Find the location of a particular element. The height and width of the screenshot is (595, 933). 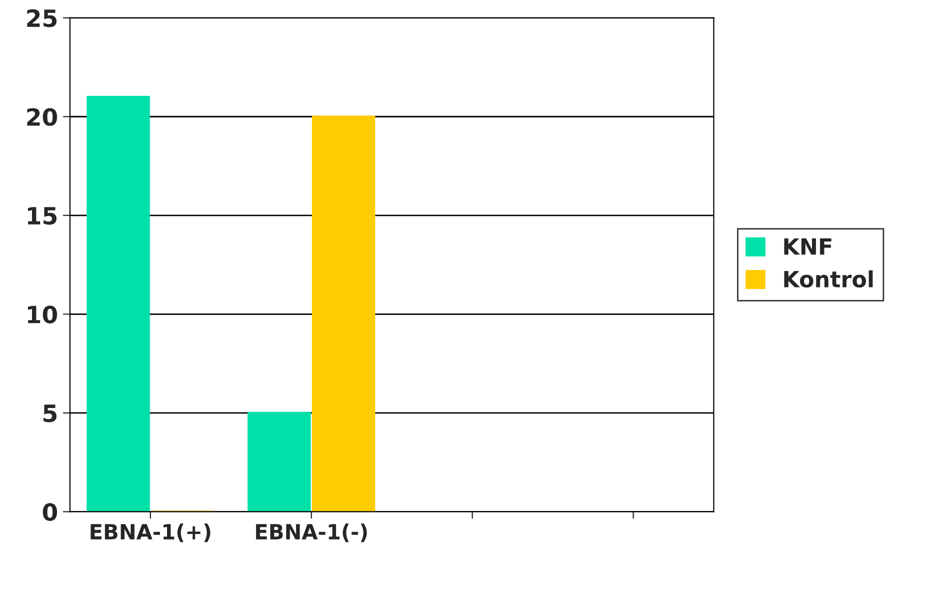

y-tick-label: 10 is located at coordinates (43, 315).